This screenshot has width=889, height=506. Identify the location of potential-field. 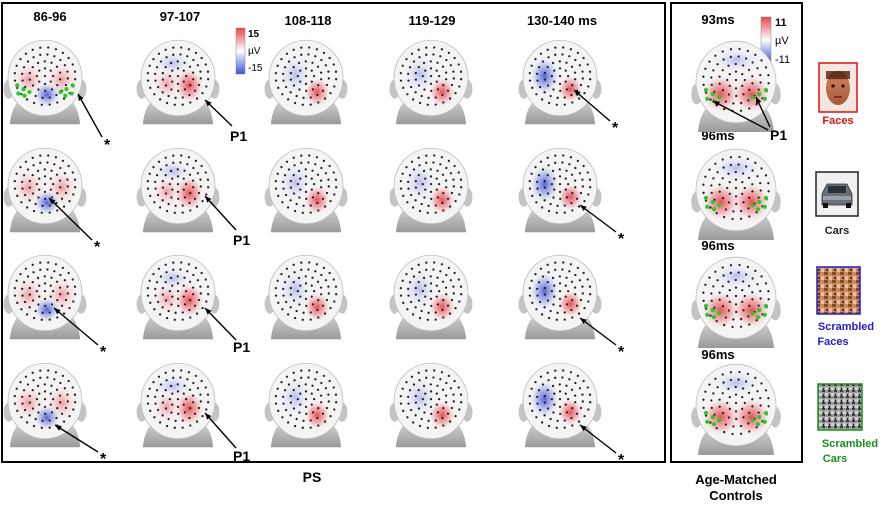
(544, 291).